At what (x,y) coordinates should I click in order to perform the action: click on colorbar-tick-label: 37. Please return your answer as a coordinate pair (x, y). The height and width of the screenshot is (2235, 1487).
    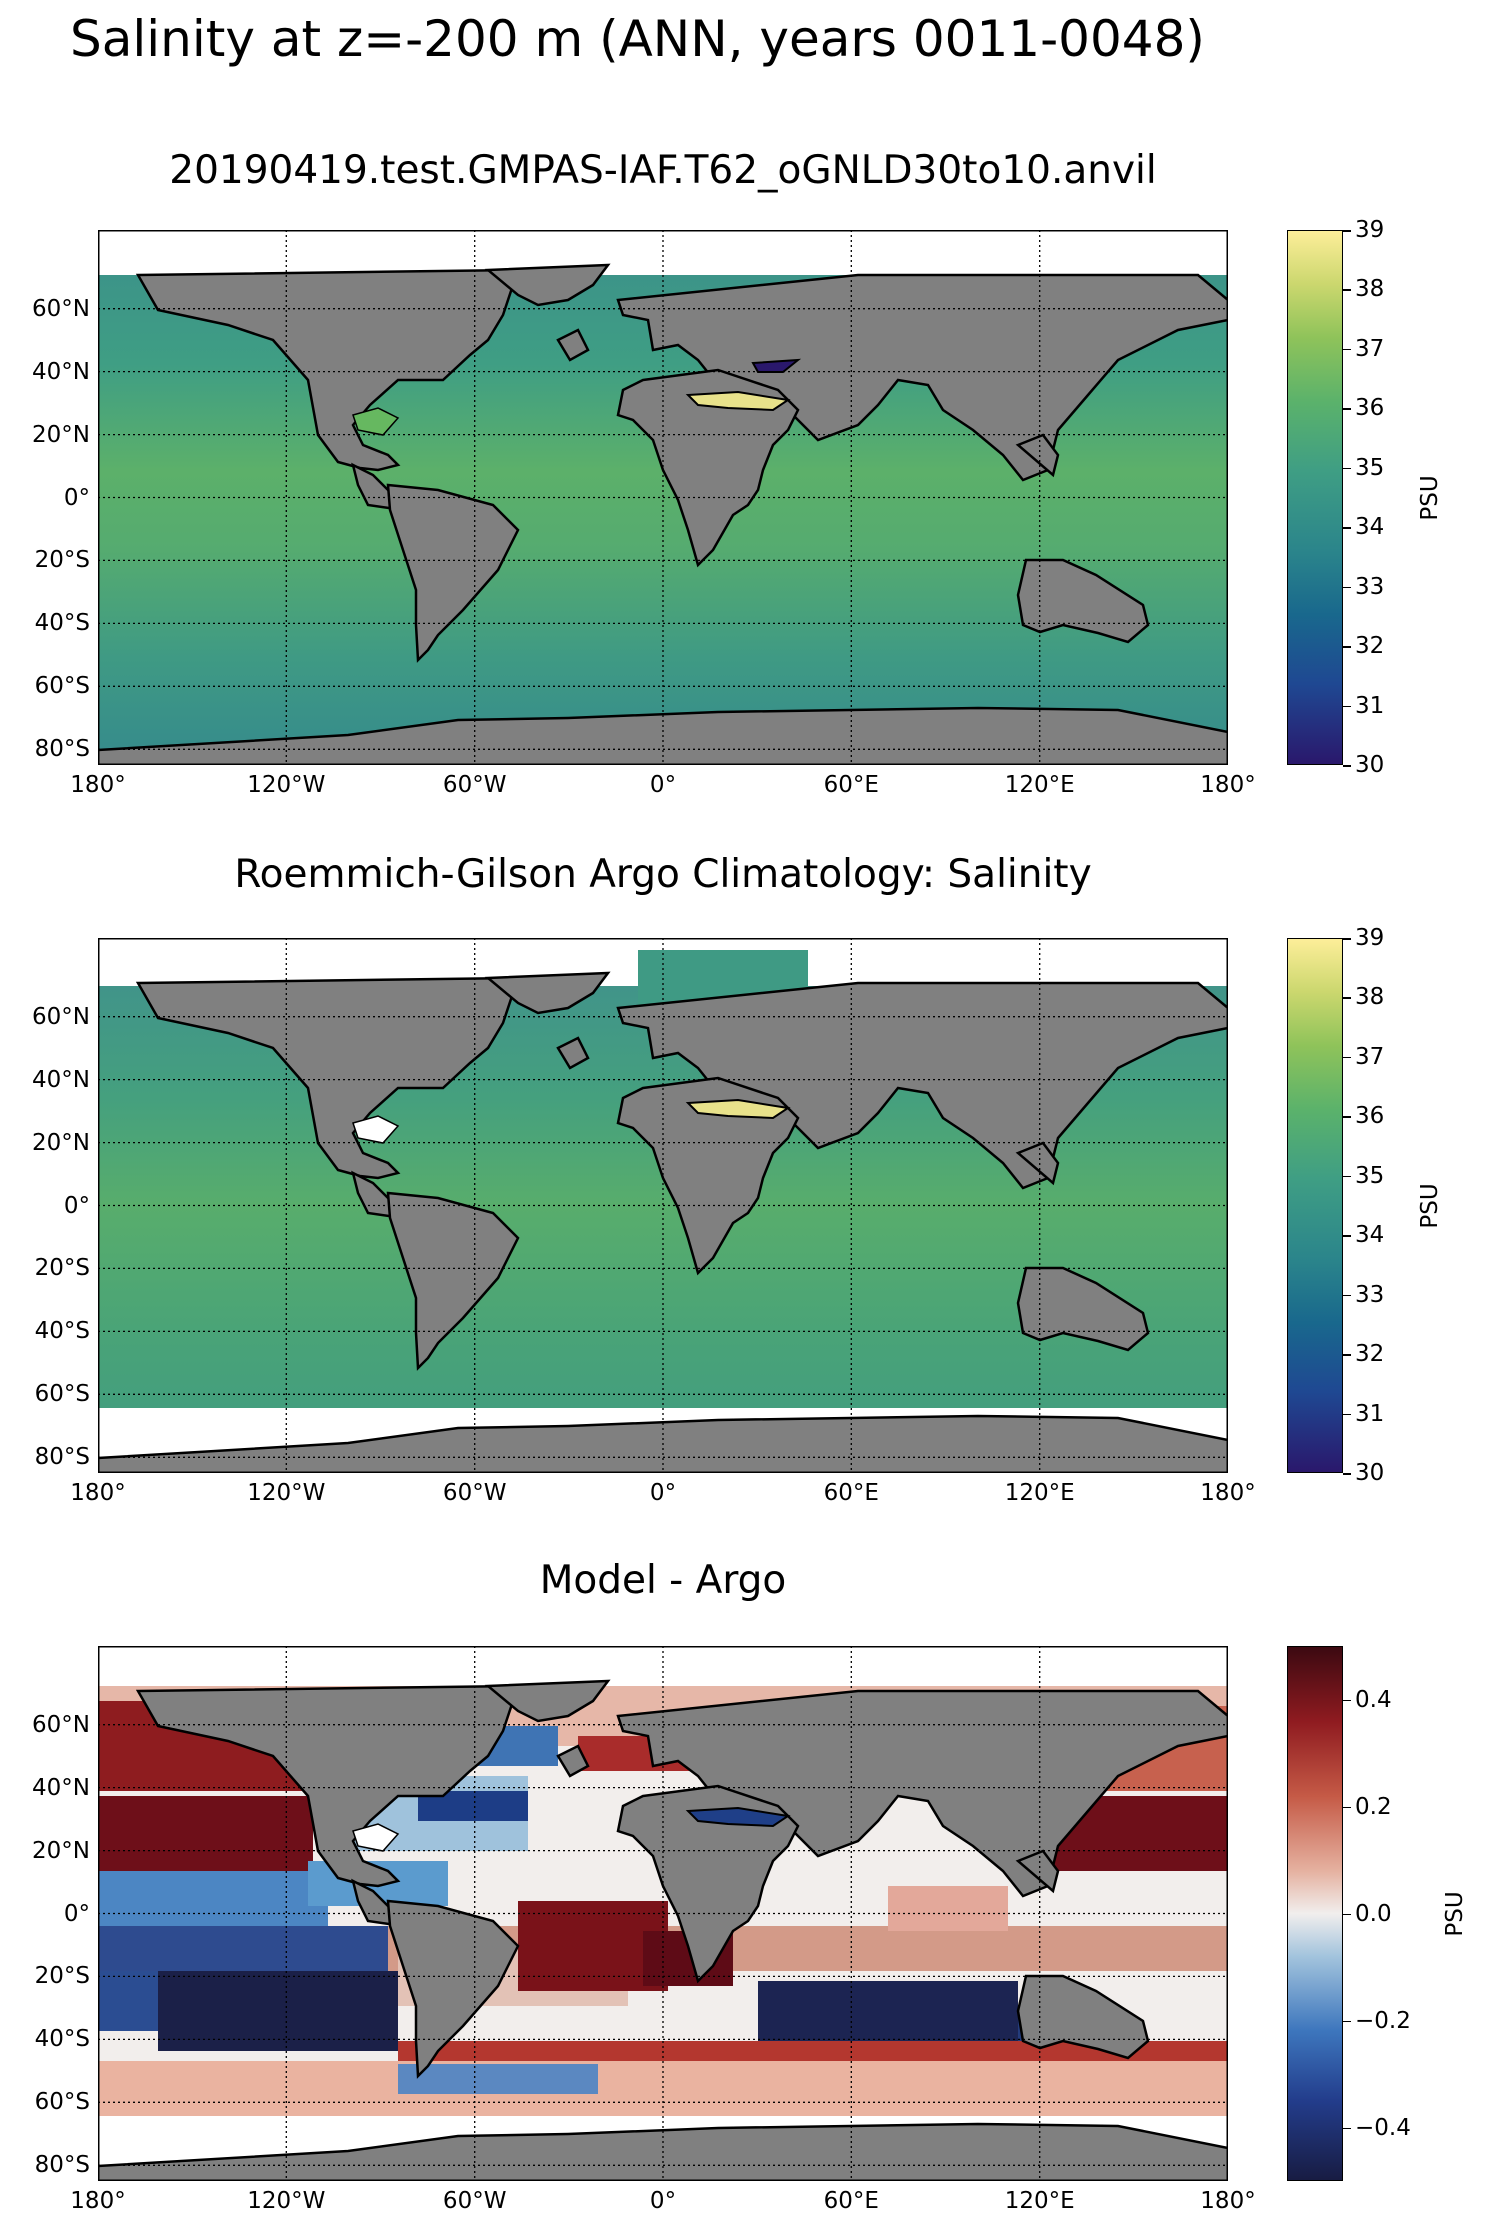
    Looking at the image, I should click on (1370, 1056).